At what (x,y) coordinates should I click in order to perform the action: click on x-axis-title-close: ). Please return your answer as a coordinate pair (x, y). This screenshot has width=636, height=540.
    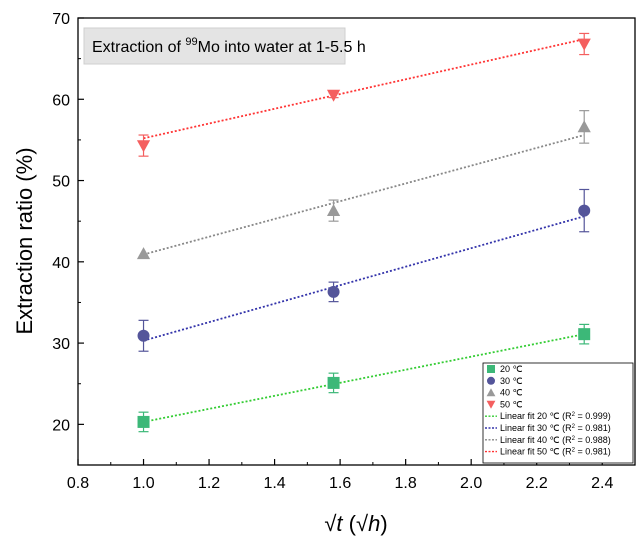
    Looking at the image, I should click on (383, 523).